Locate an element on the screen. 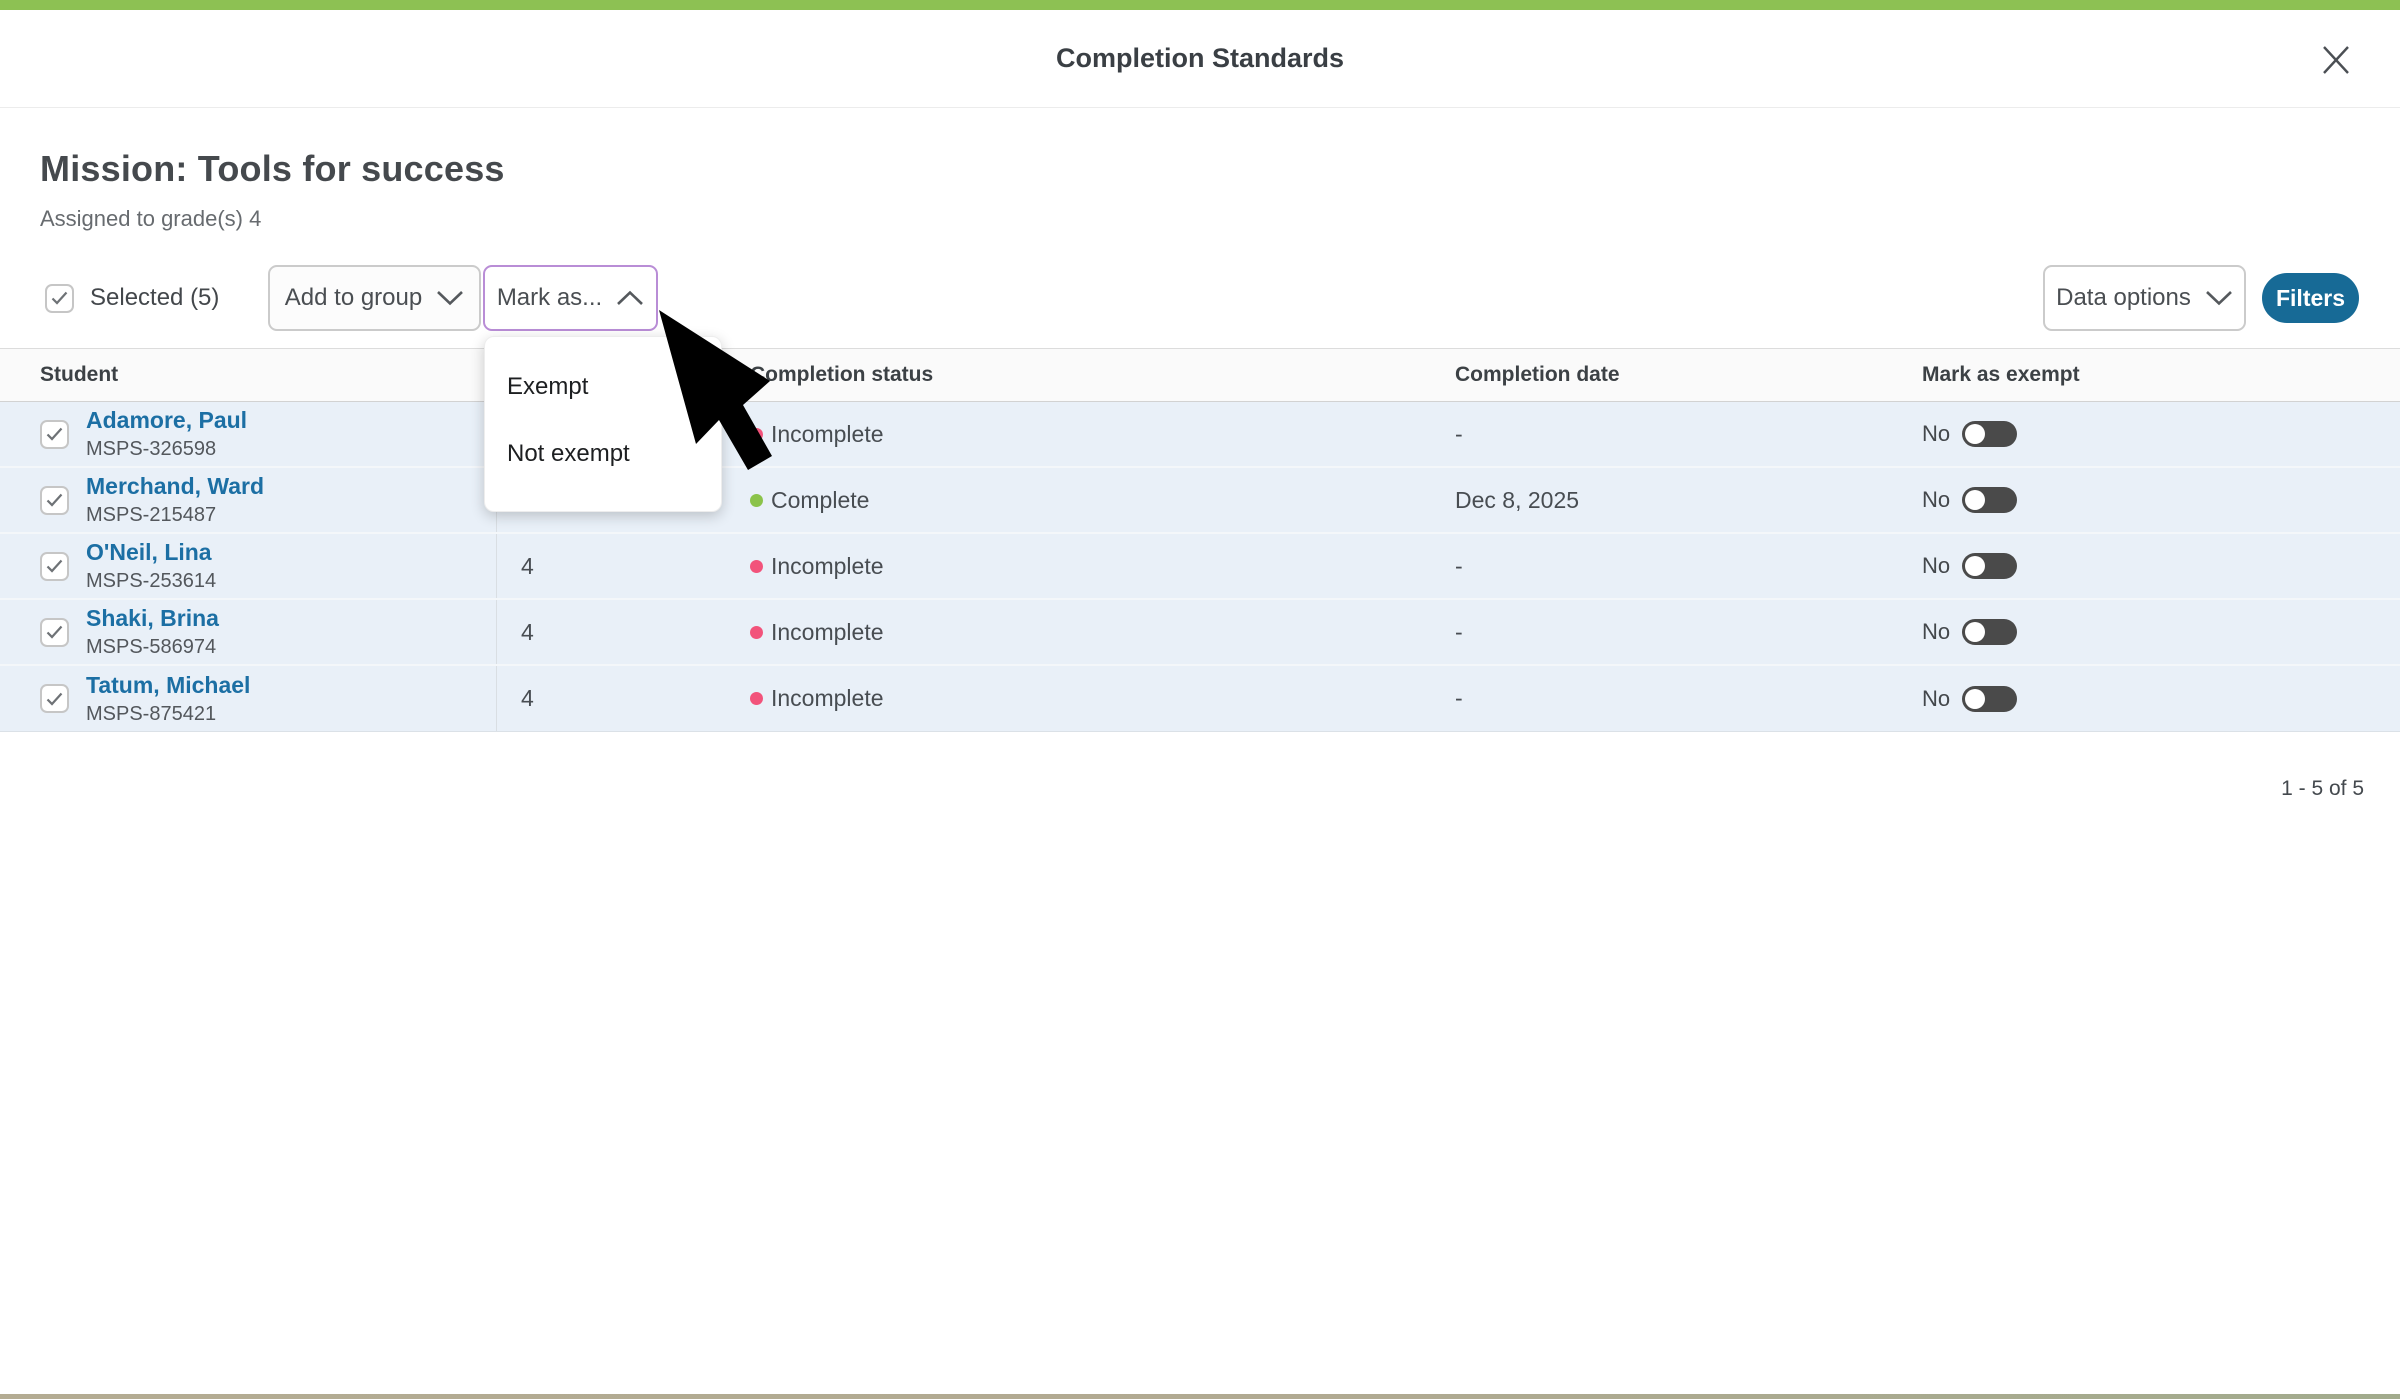 The width and height of the screenshot is (2400, 1399). column-header-exempt: Mark as exempt is located at coordinates (2001, 374).